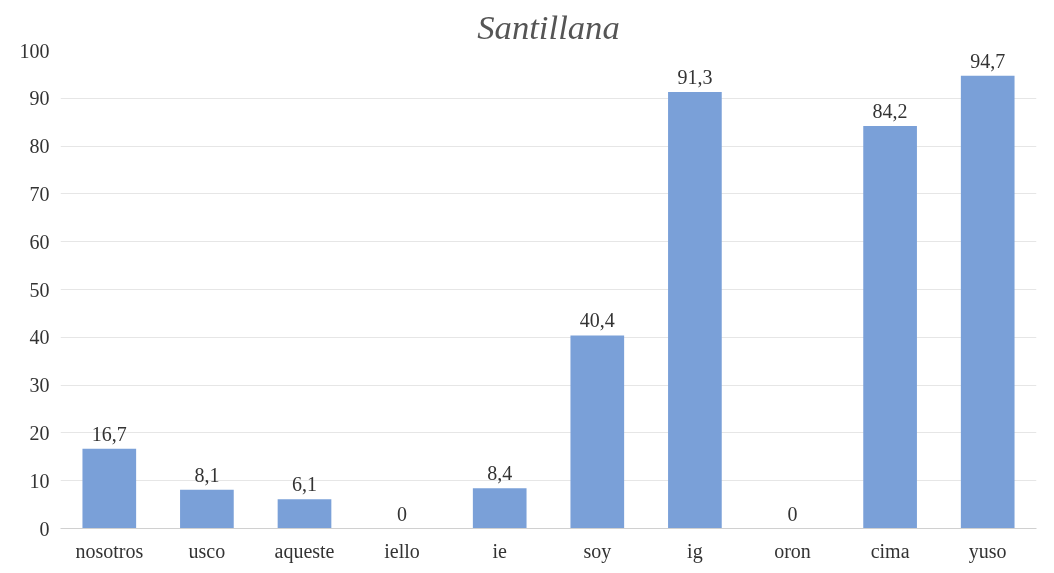 The width and height of the screenshot is (1054, 573). Describe the element at coordinates (39, 289) in the screenshot. I see `y-tick-label: 50` at that location.